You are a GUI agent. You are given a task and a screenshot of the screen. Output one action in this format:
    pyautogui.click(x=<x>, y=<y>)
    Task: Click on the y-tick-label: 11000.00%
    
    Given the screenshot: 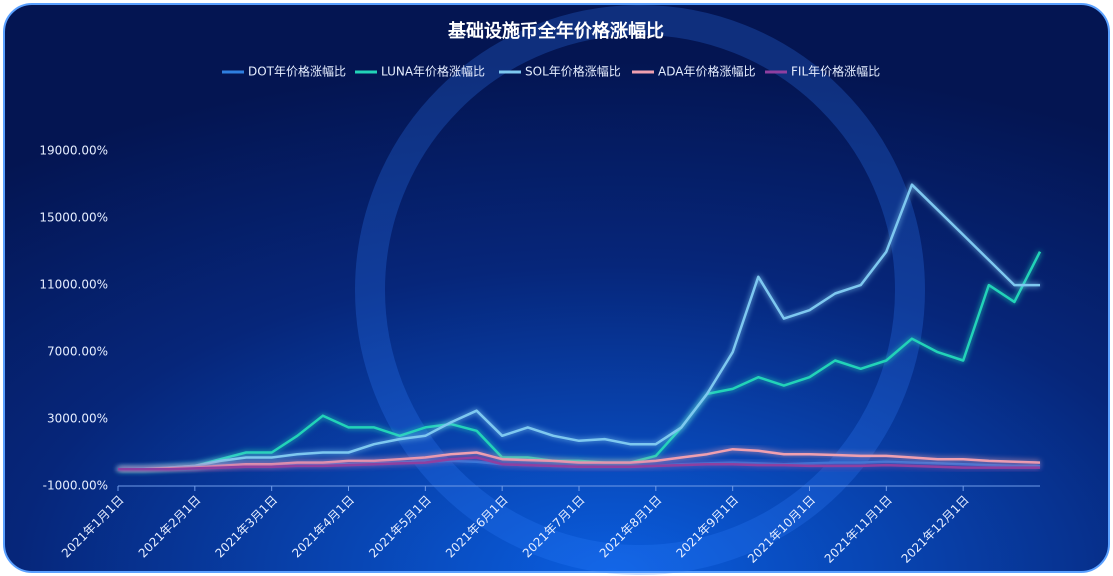 What is the action you would take?
    pyautogui.click(x=73, y=285)
    